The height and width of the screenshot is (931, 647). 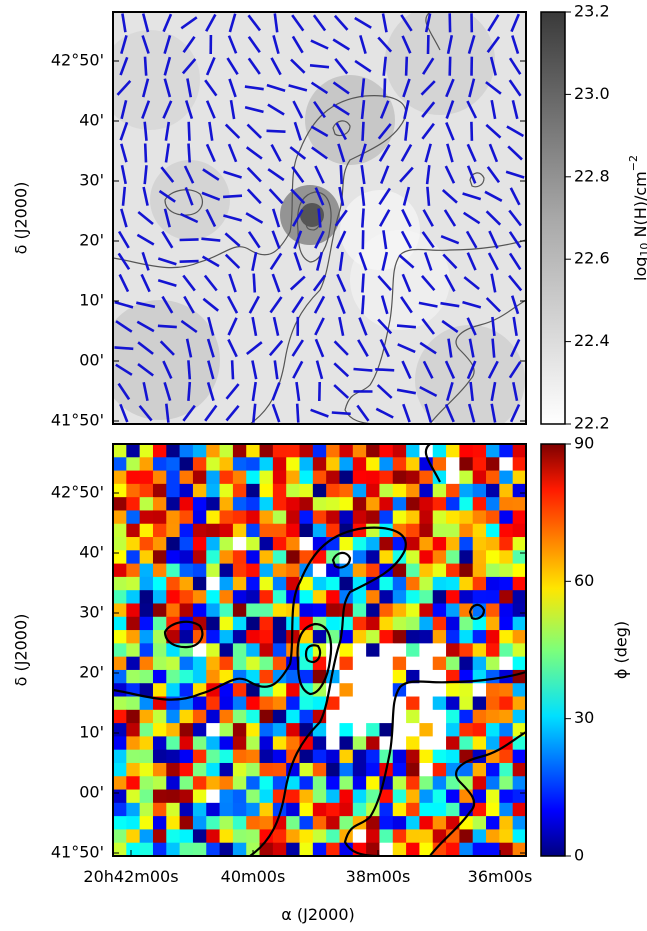 I want to click on colorbar-tick-label: 60, so click(x=584, y=580).